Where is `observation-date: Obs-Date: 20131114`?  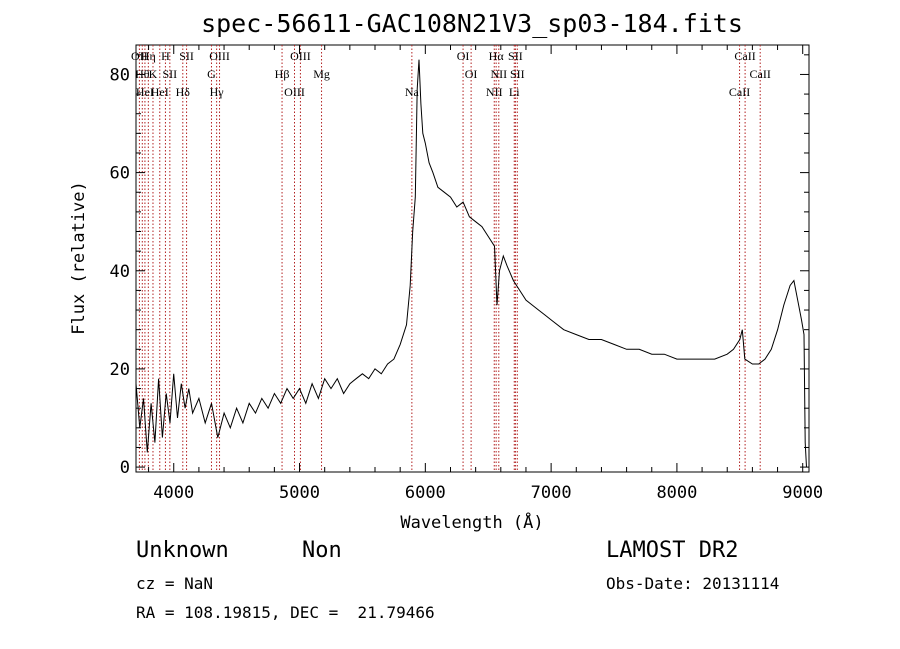
observation-date: Obs-Date: 20131114 is located at coordinates (693, 583).